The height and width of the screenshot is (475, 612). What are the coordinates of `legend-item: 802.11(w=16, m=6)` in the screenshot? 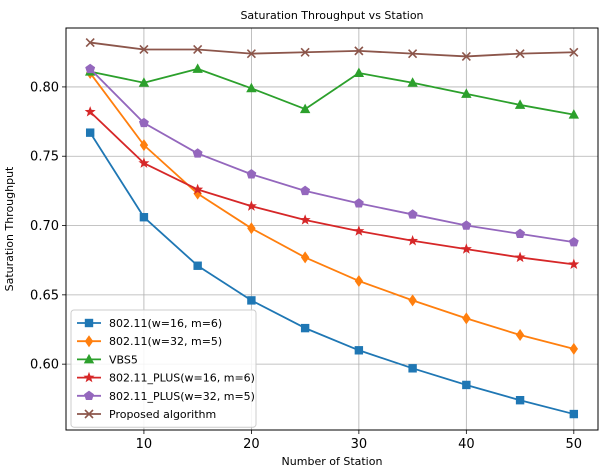 It's located at (149, 323).